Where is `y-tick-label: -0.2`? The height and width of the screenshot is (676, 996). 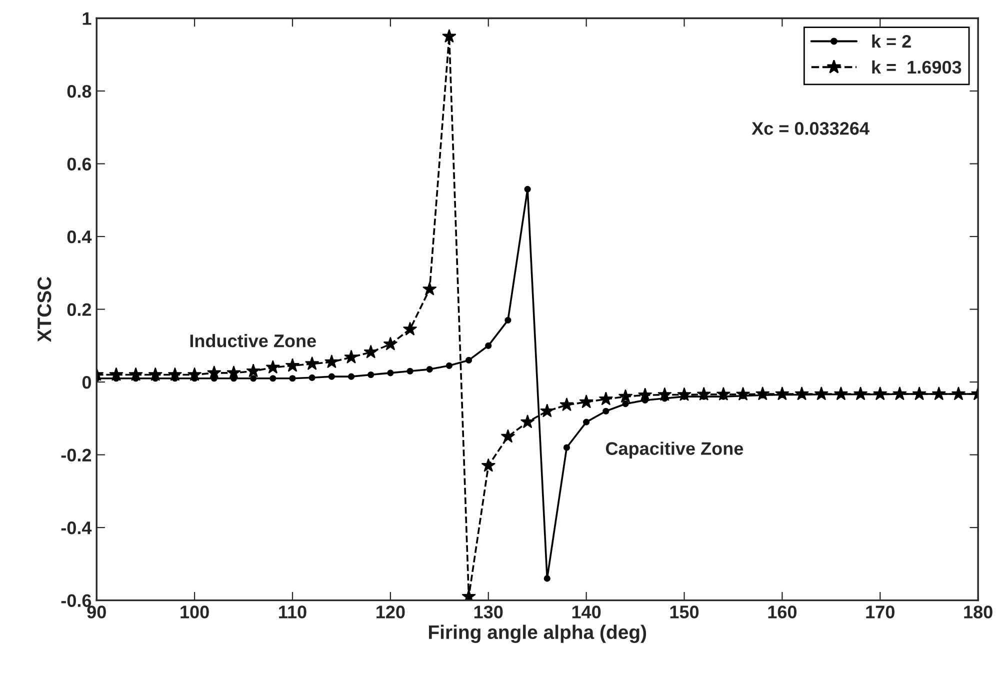 y-tick-label: -0.2 is located at coordinates (76, 455).